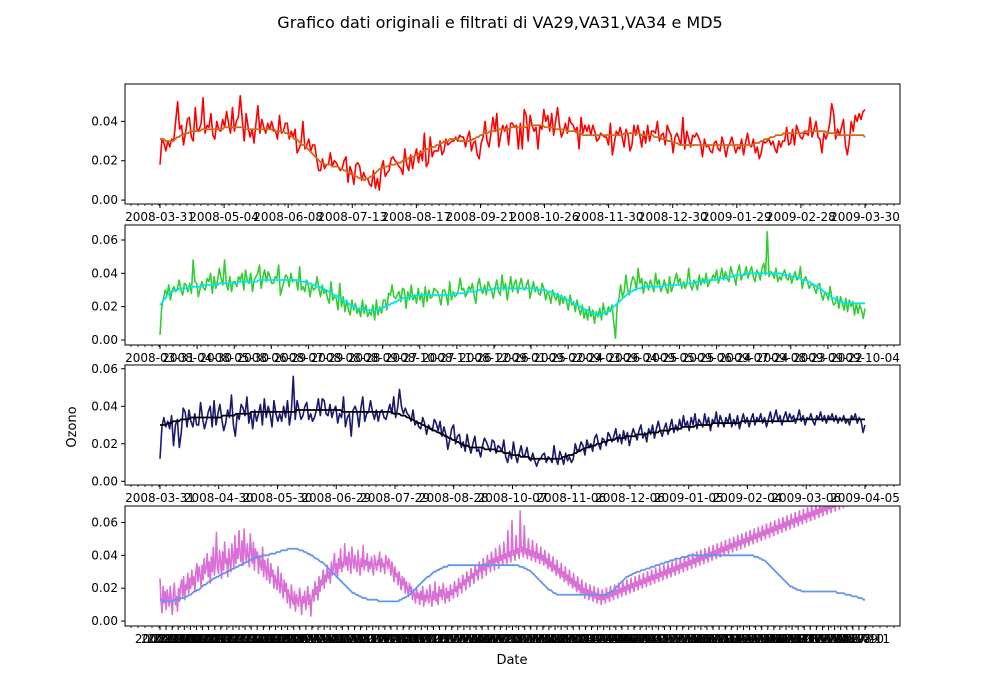  I want to click on x-tick-label: 2011-11, so click(427, 639).